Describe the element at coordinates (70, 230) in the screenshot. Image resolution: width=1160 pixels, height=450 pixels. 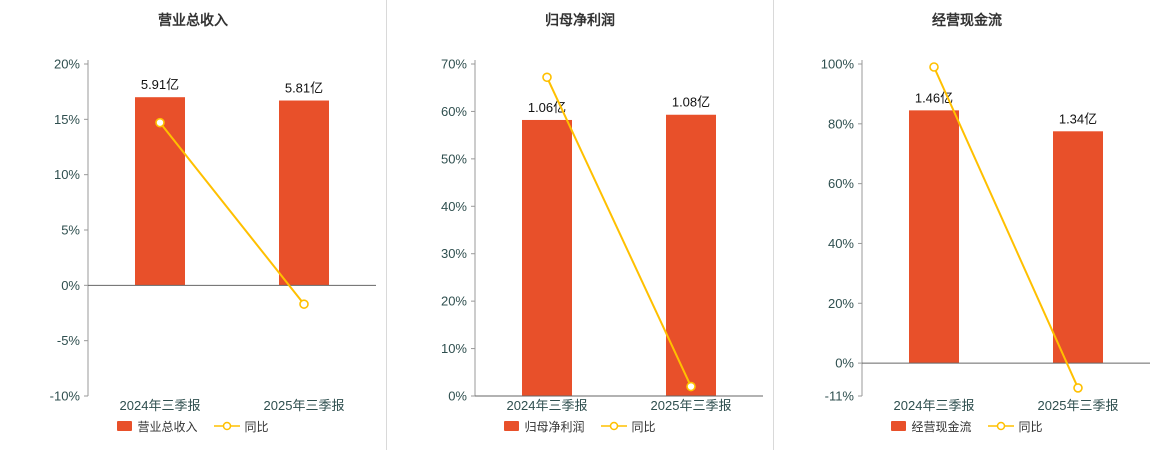
I see `y-tick-label: 5%` at that location.